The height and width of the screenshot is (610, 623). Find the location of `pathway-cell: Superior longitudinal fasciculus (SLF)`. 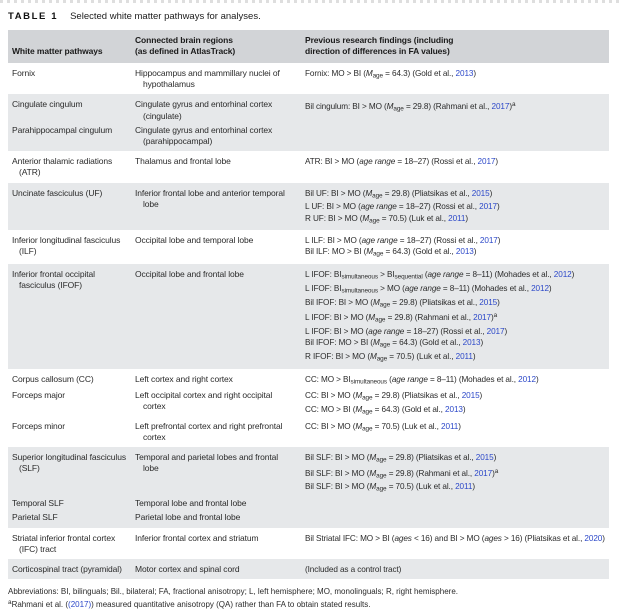

pathway-cell: Superior longitudinal fasciculus (SLF) is located at coordinates (69, 463).